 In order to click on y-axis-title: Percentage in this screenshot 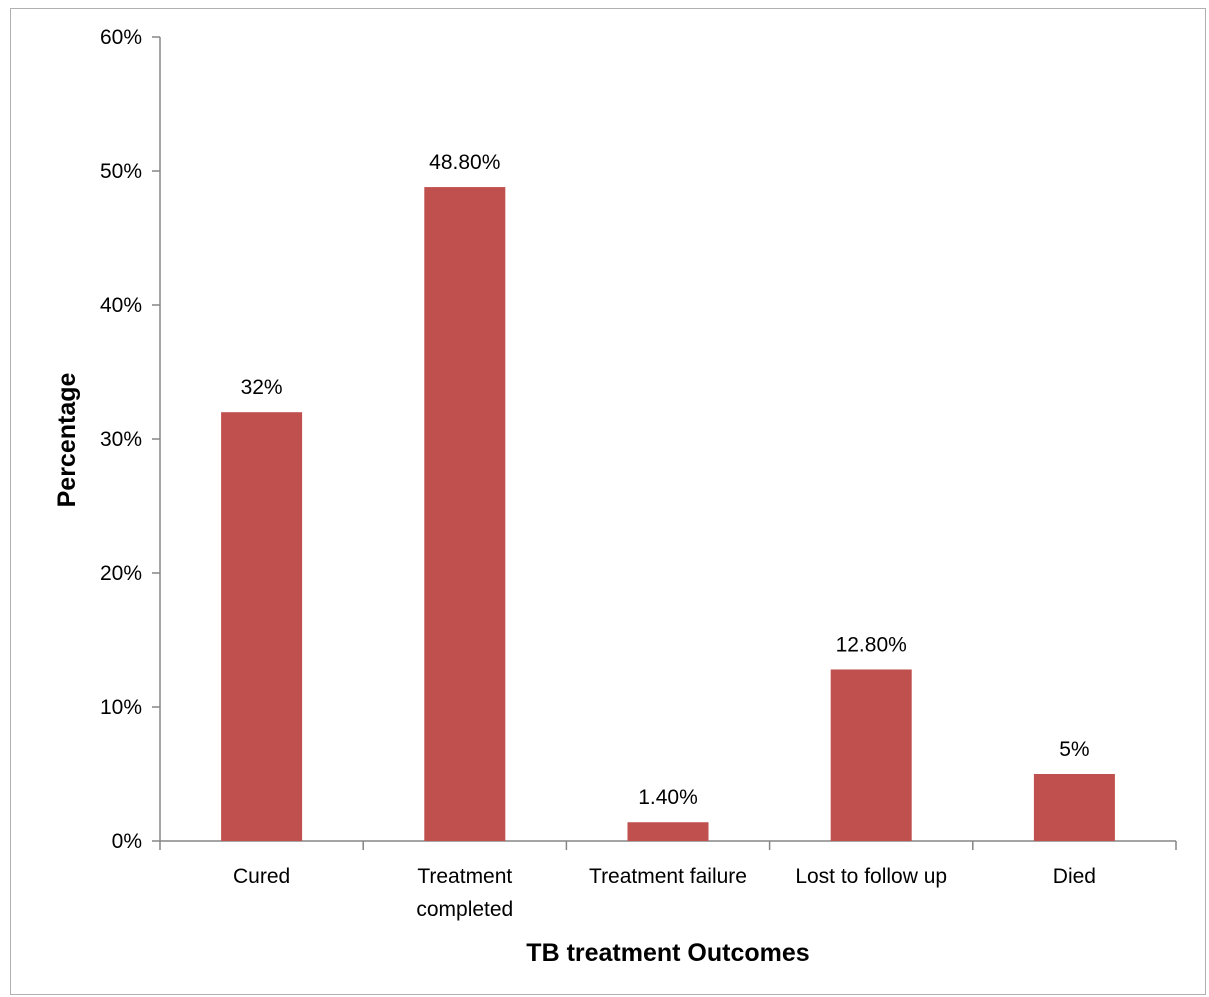, I will do `click(67, 440)`.